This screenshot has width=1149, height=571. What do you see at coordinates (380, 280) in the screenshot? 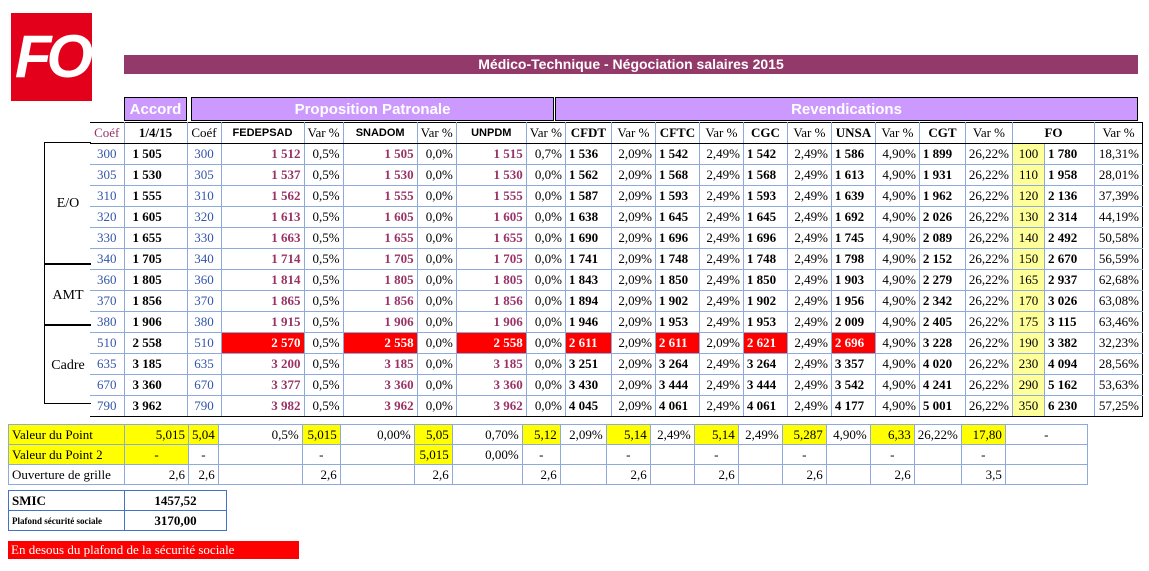
I see `table-cell: 1 805` at bounding box center [380, 280].